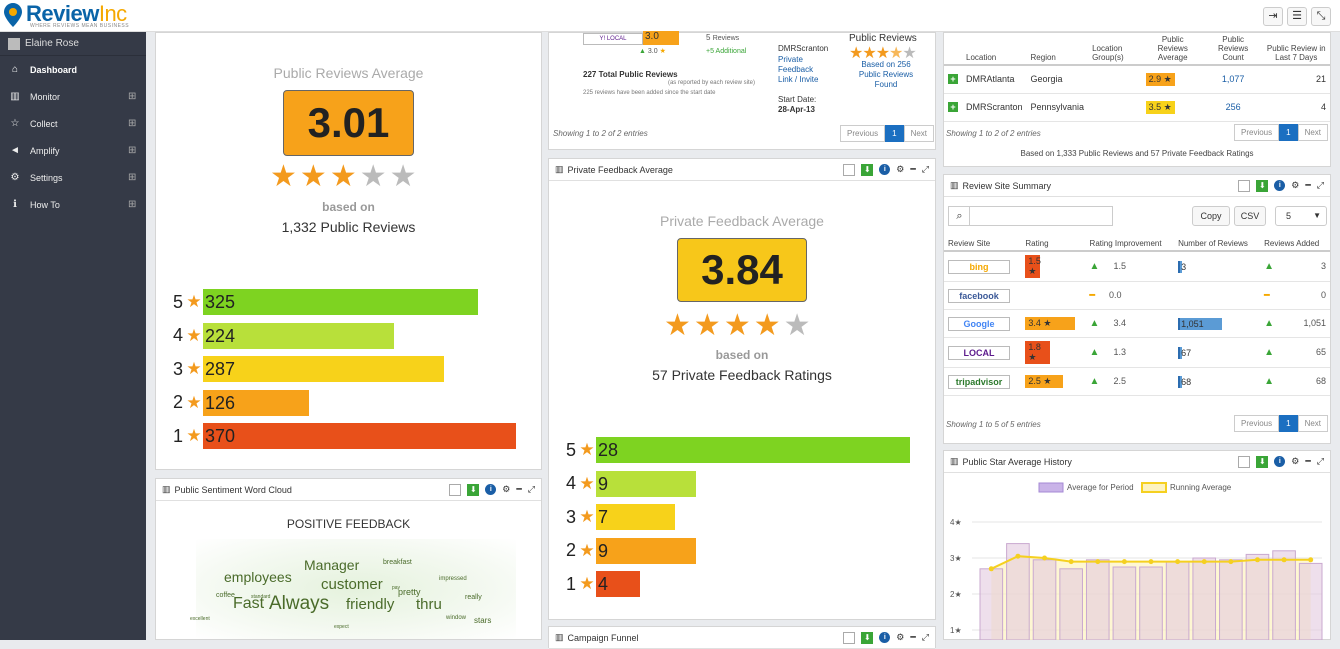  Describe the element at coordinates (886, 64) in the screenshot. I see `public-reviews-found: Based on 256` at that location.